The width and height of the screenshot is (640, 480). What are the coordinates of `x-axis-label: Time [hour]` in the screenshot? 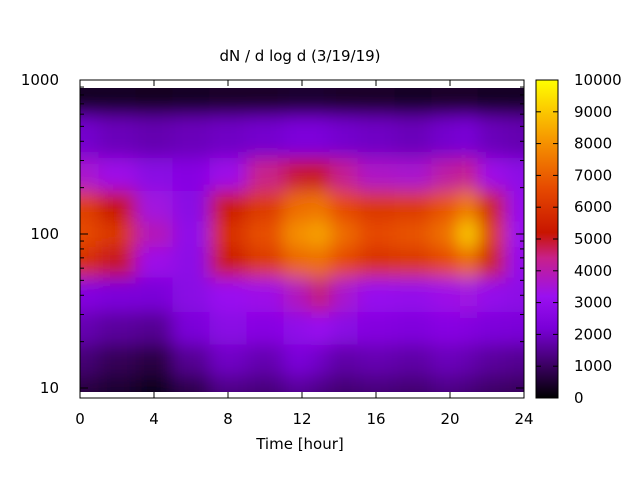 It's located at (299, 444).